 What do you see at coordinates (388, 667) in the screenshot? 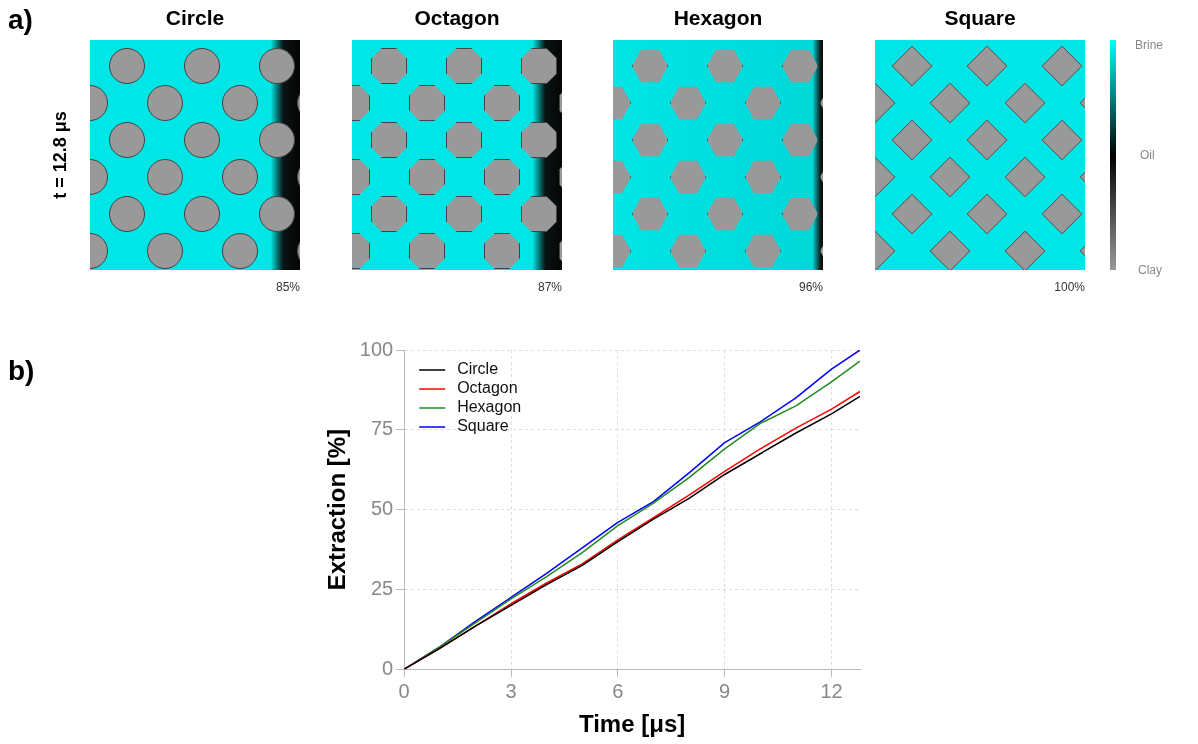
I see `y-tick-label: 0` at bounding box center [388, 667].